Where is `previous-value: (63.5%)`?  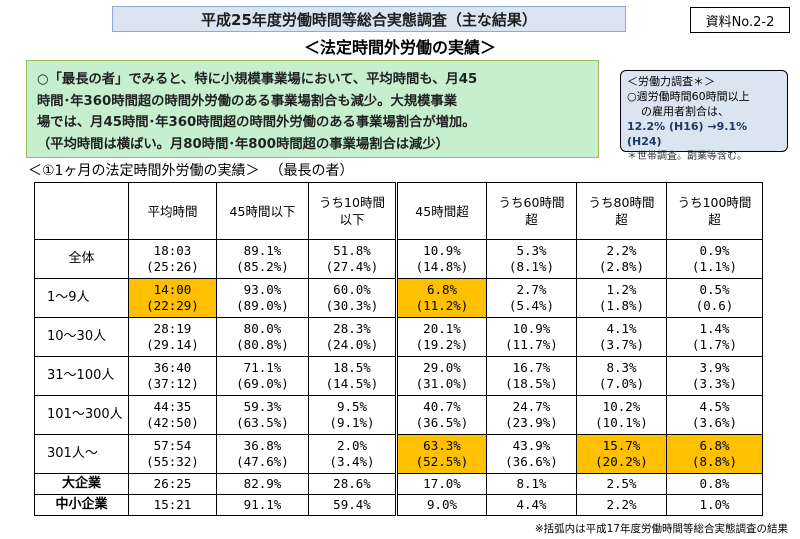 previous-value: (63.5%) is located at coordinates (262, 422).